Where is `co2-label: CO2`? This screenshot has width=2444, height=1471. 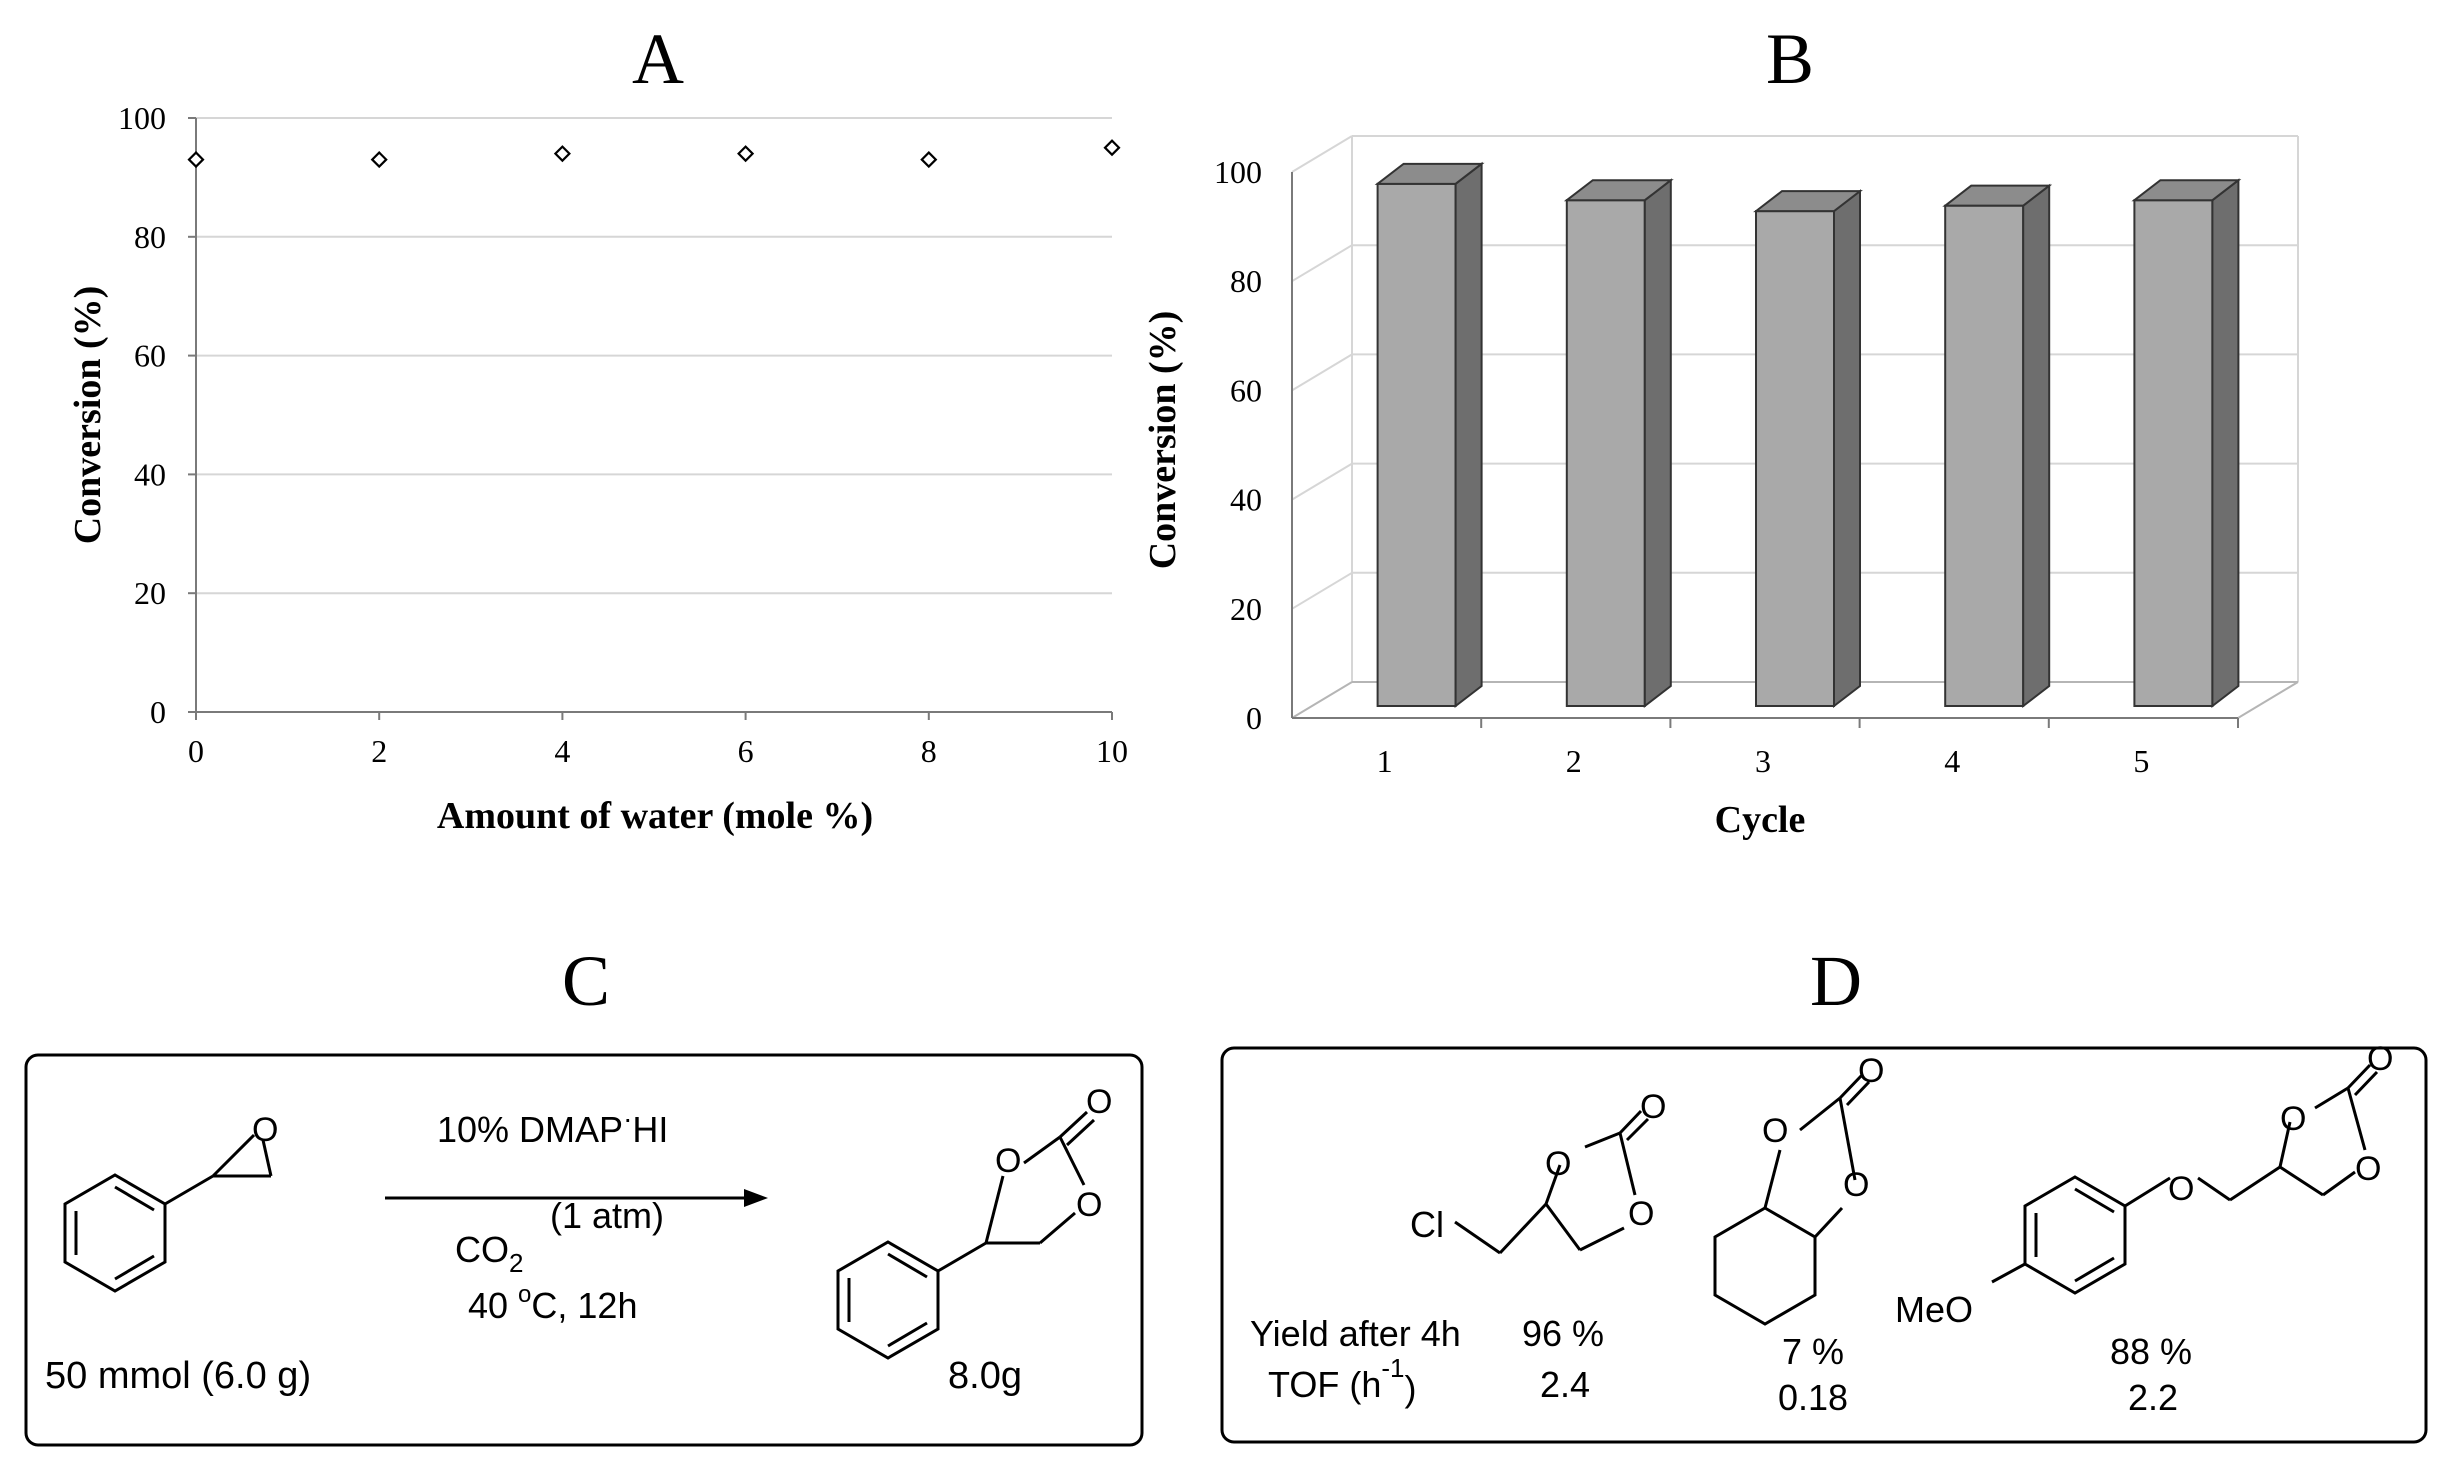
co2-label: CO2 is located at coordinates (489, 1253).